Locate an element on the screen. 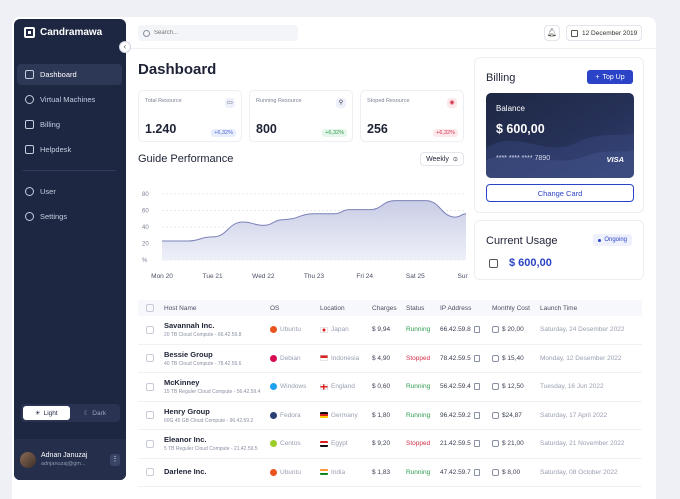  header-location: Location is located at coordinates (332, 308).